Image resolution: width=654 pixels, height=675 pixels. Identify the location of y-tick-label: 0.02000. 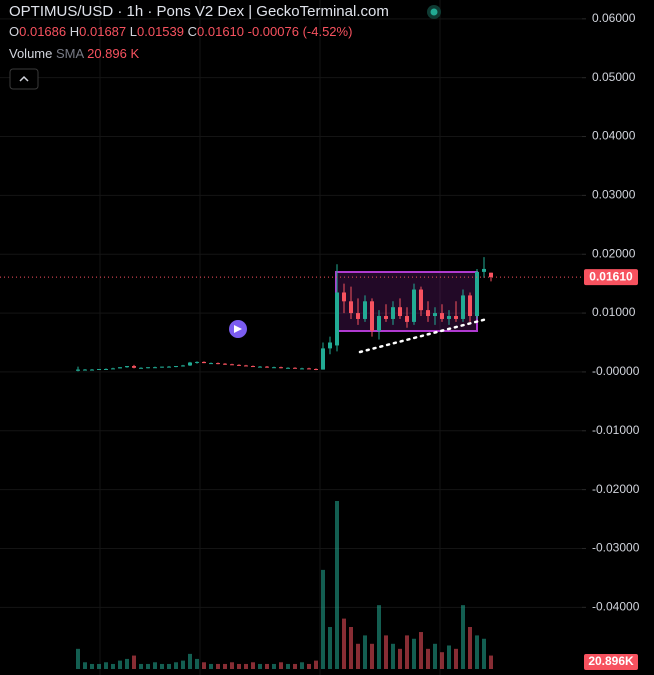
(614, 253).